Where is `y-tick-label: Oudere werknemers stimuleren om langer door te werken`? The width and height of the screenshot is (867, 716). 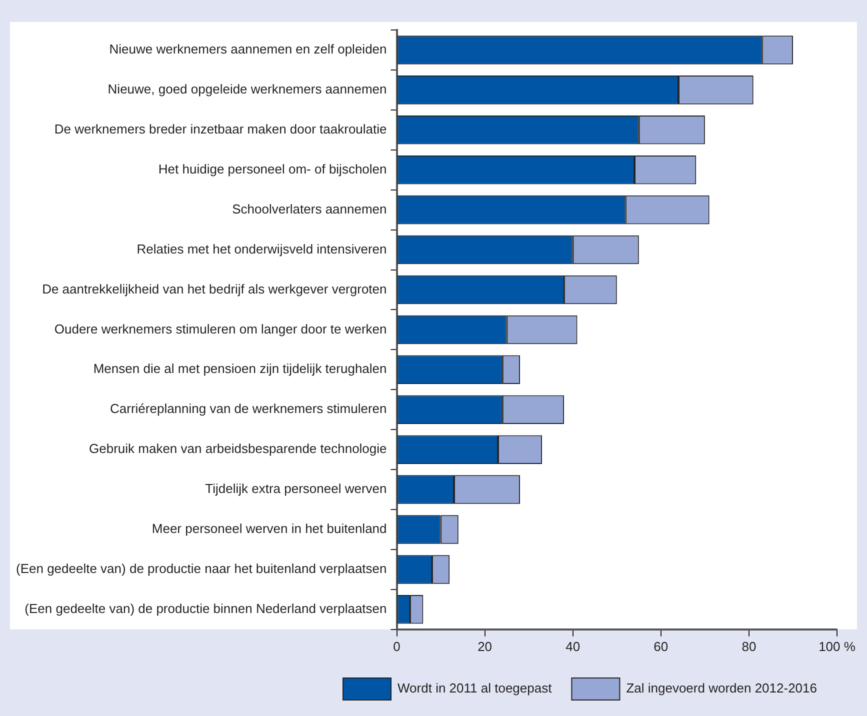 y-tick-label: Oudere werknemers stimuleren om langer door te werken is located at coordinates (220, 328).